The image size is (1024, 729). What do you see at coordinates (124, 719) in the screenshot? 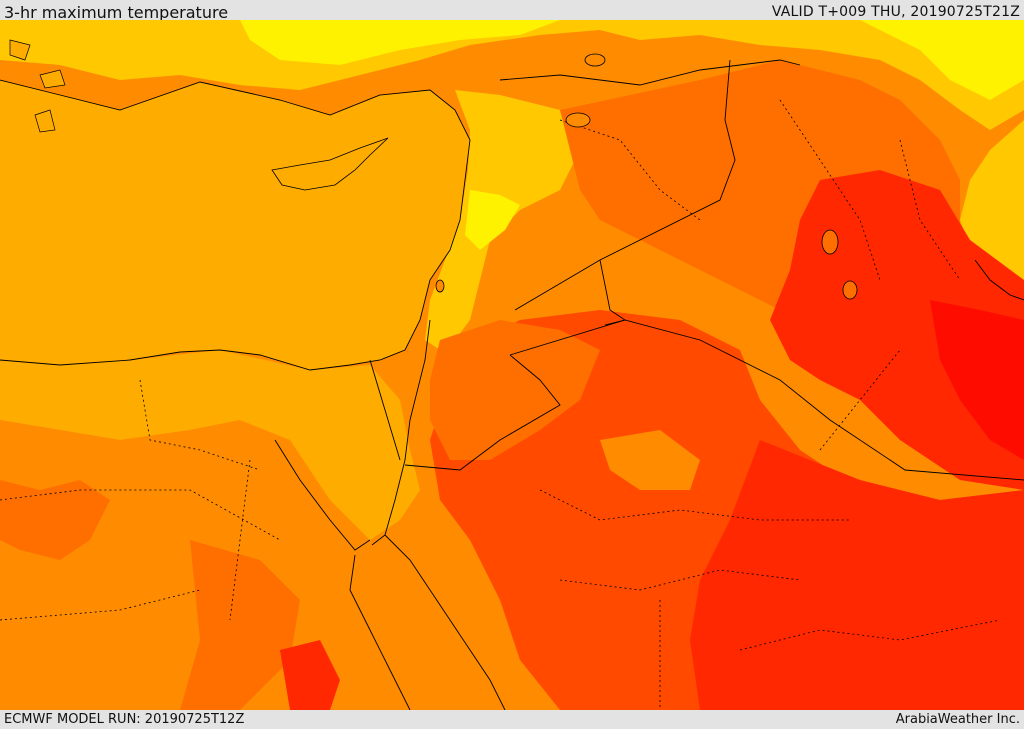
I see `model-run-label: ECMWF MODEL RUN: 20190725T12Z` at bounding box center [124, 719].